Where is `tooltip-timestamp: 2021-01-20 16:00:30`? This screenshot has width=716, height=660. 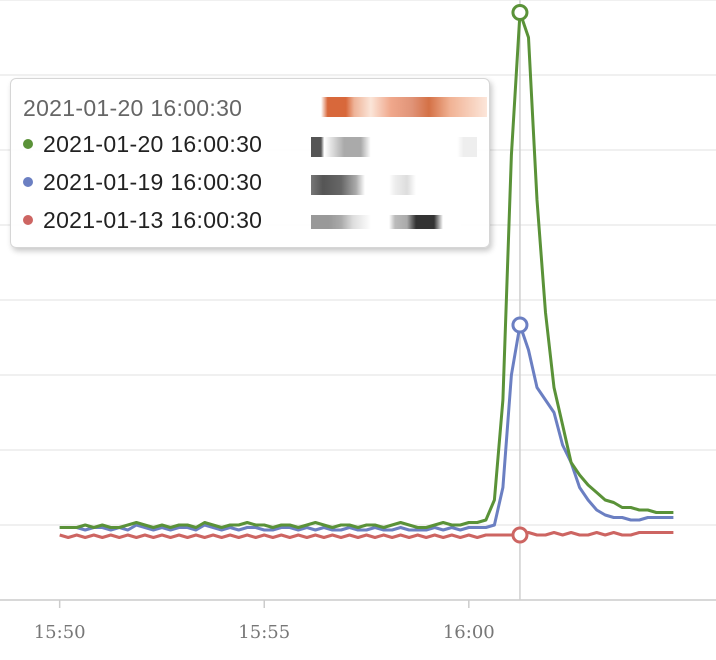 tooltip-timestamp: 2021-01-20 16:00:30 is located at coordinates (133, 108).